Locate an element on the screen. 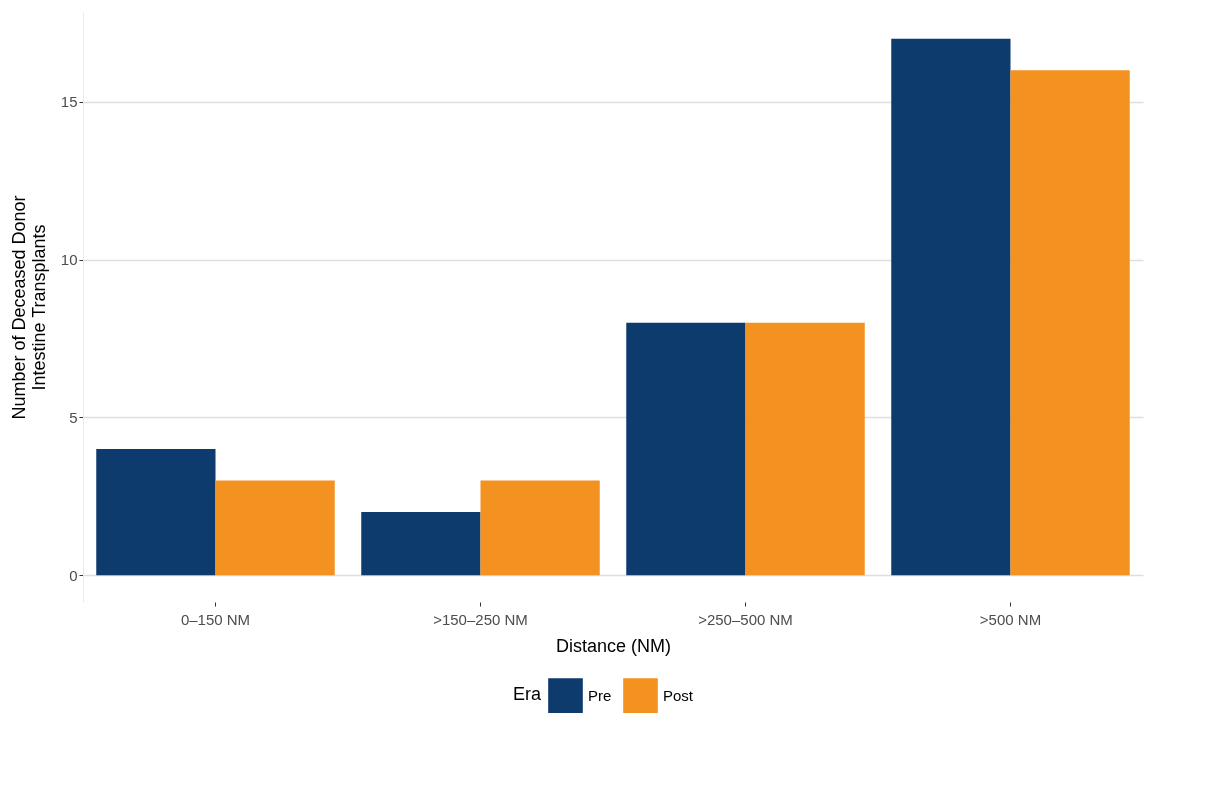 This screenshot has height=797, width=1212. legend-title: Era is located at coordinates (527, 694).